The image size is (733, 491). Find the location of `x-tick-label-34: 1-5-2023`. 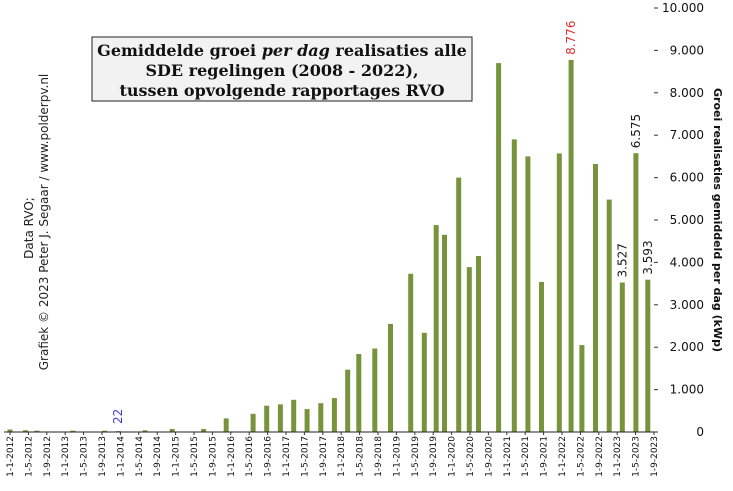

x-tick-label-34: 1-5-2023 is located at coordinates (637, 456).